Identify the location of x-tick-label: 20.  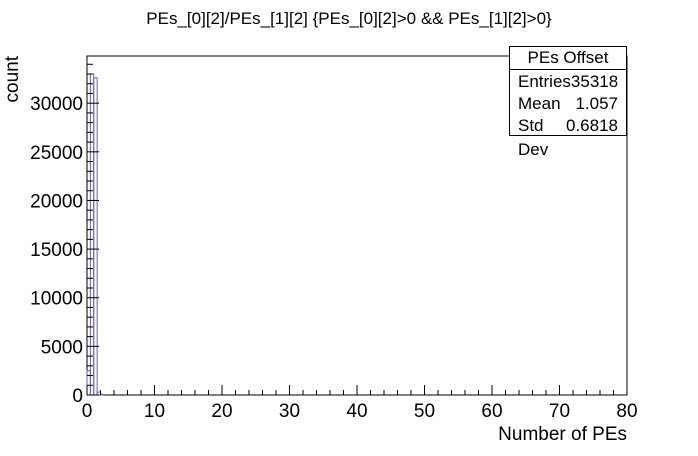
(221, 411).